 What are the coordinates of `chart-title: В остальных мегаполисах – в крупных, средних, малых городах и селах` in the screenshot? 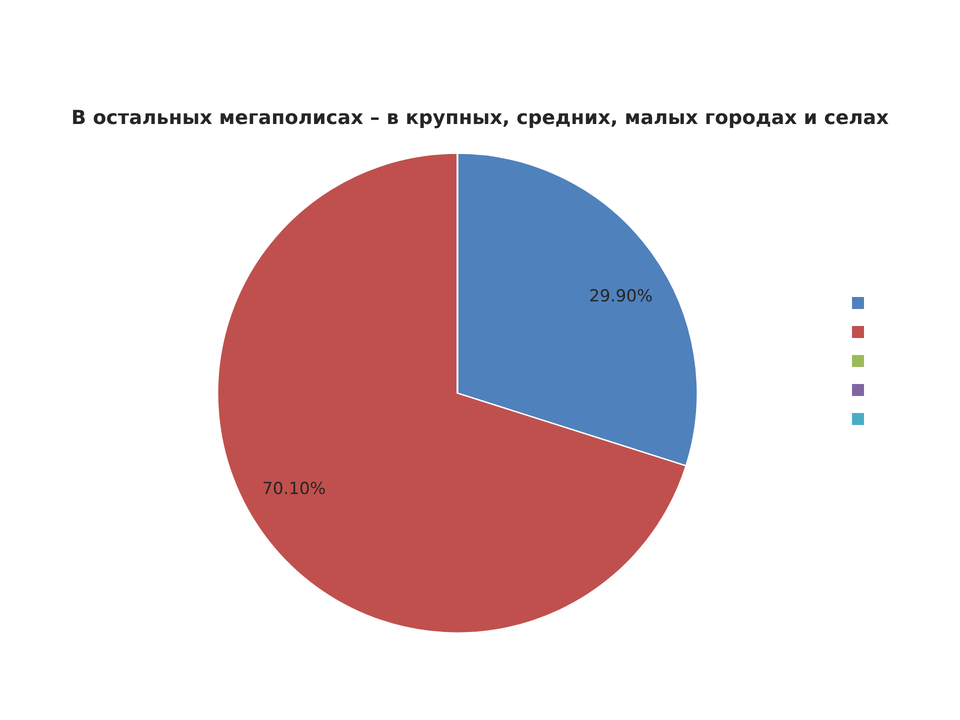 It's located at (480, 119).